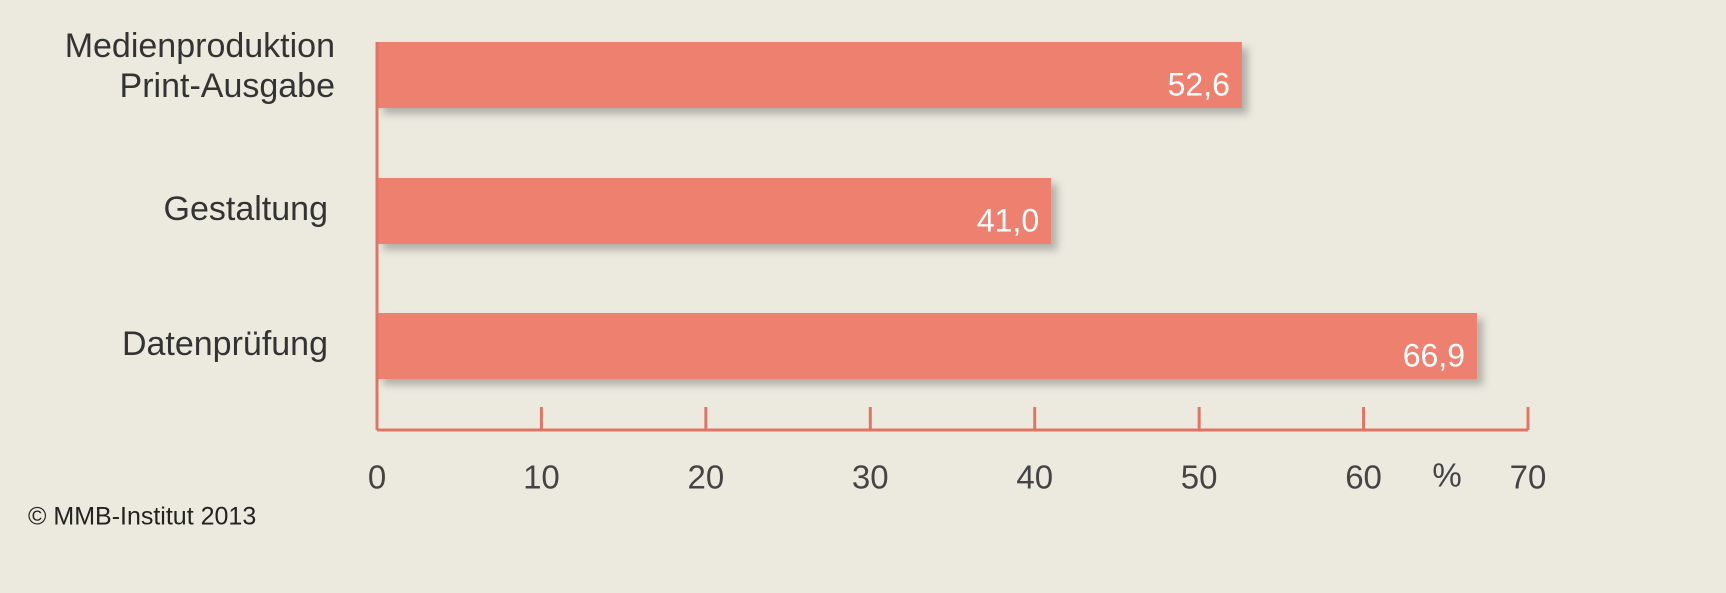 The width and height of the screenshot is (1726, 593). I want to click on x-tick-label: 10, so click(541, 477).